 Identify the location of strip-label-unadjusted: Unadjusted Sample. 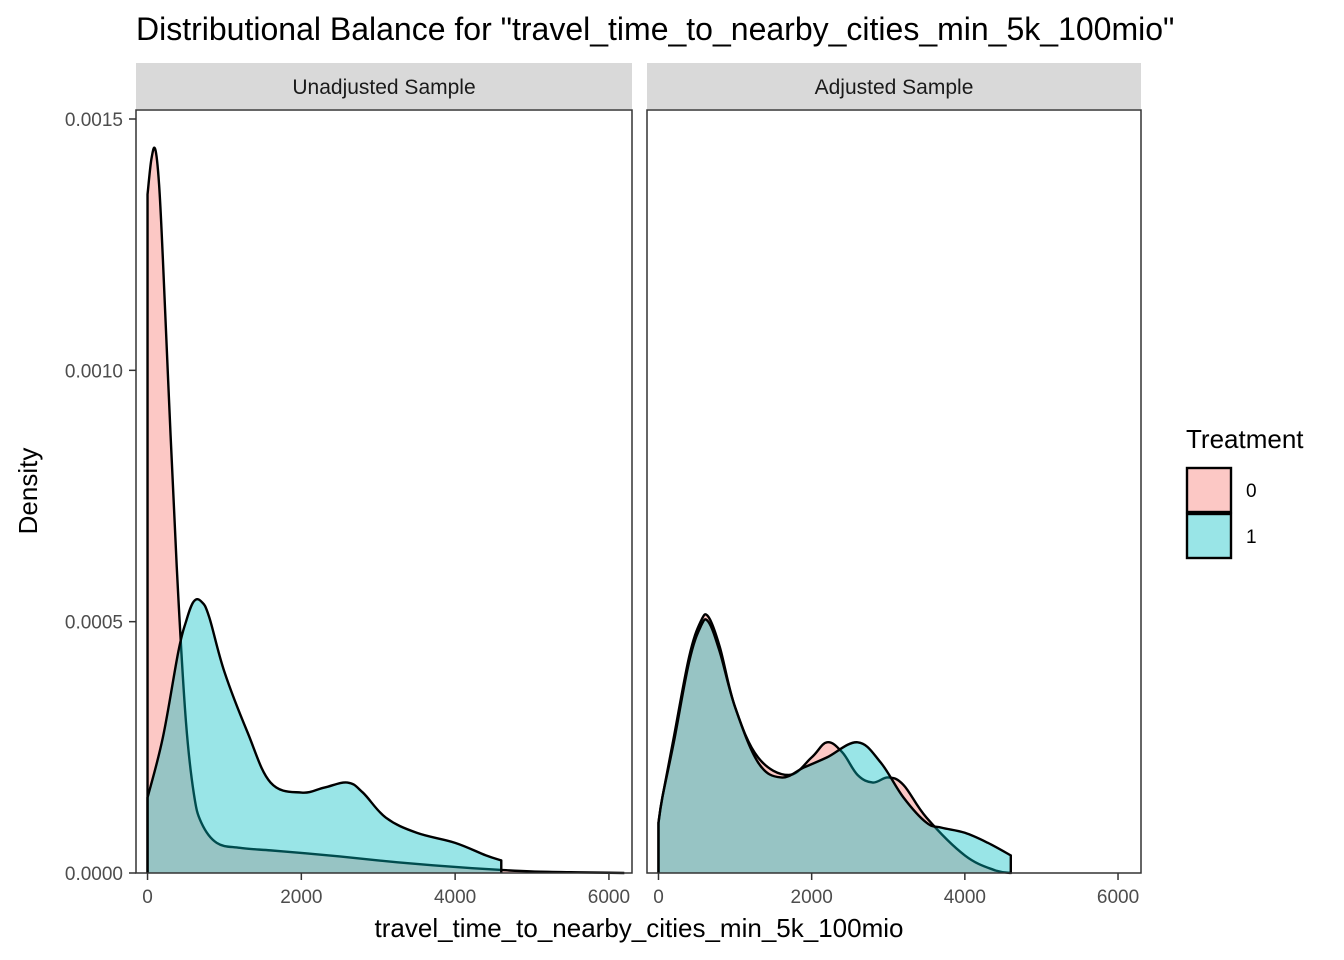
(383, 87).